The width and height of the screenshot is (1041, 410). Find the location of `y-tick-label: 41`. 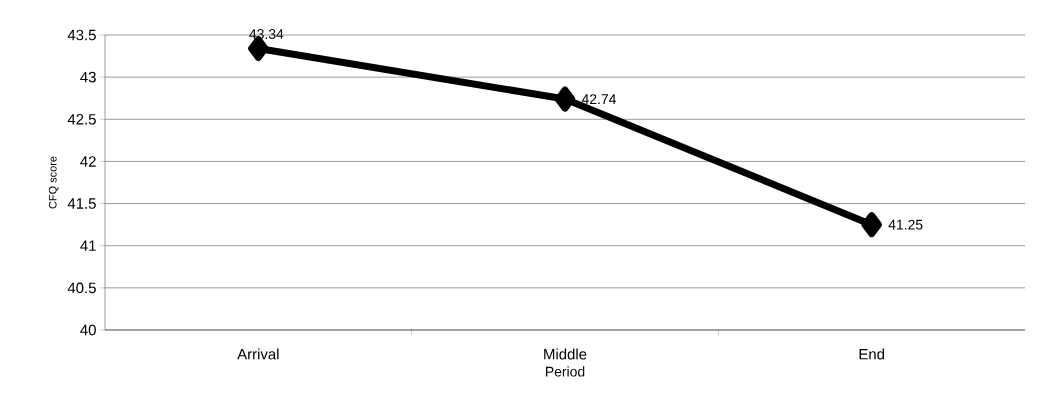

y-tick-label: 41 is located at coordinates (88, 245).